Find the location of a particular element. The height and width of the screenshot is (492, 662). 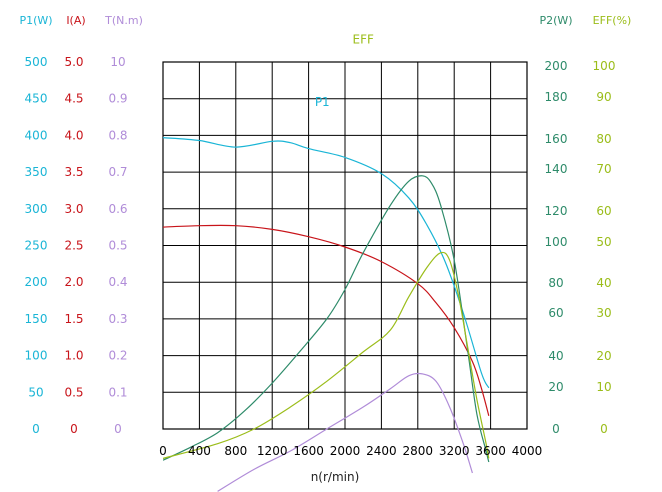

tick-label-t: 0.3 is located at coordinates (117, 319).